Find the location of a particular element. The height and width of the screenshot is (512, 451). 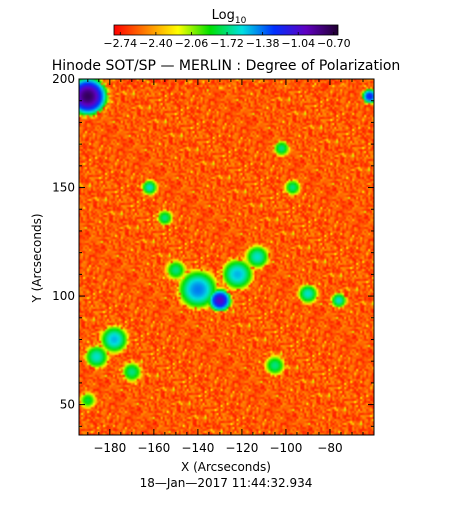

x-tick-label: −180 is located at coordinates (109, 448).